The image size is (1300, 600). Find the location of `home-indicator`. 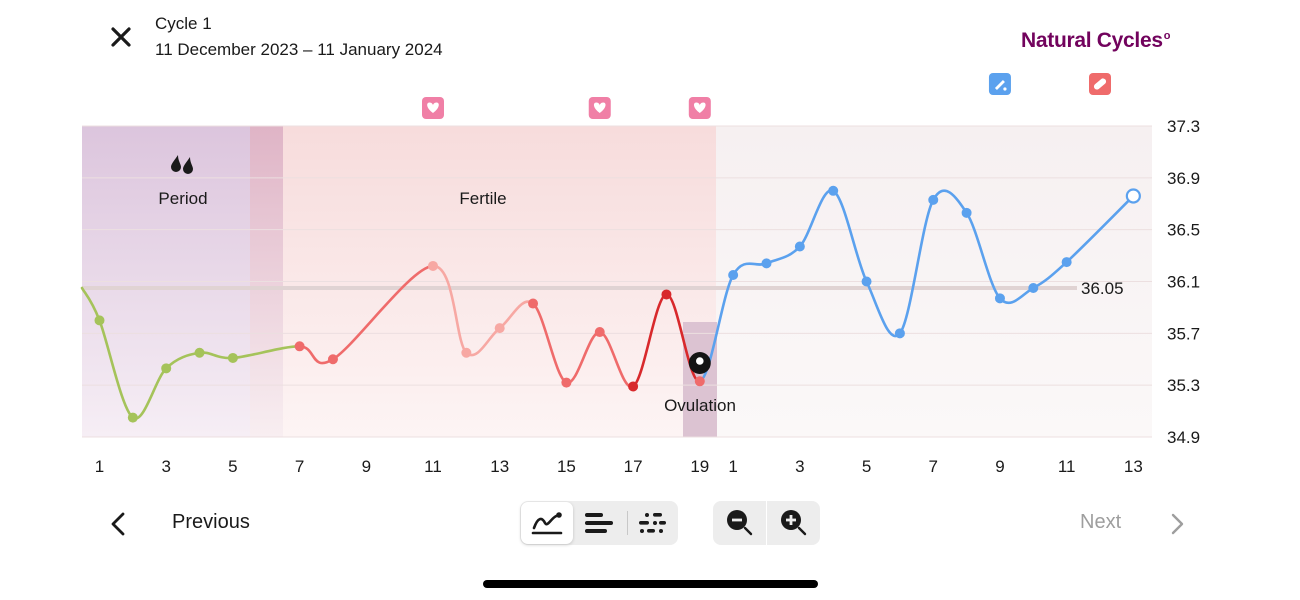

home-indicator is located at coordinates (650, 584).